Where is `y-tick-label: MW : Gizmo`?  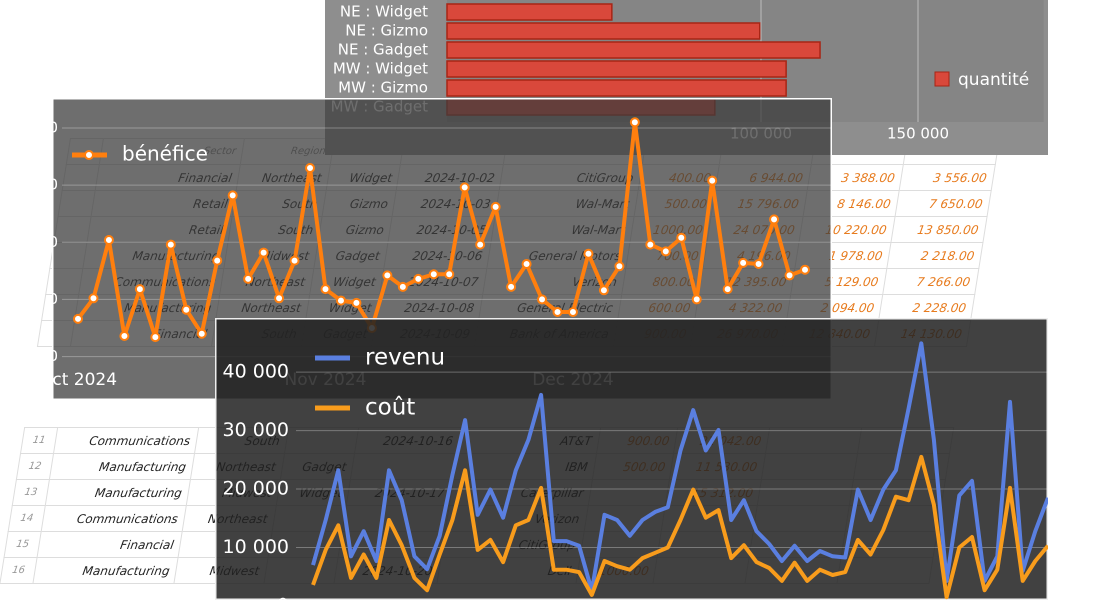 y-tick-label: MW : Gizmo is located at coordinates (383, 88).